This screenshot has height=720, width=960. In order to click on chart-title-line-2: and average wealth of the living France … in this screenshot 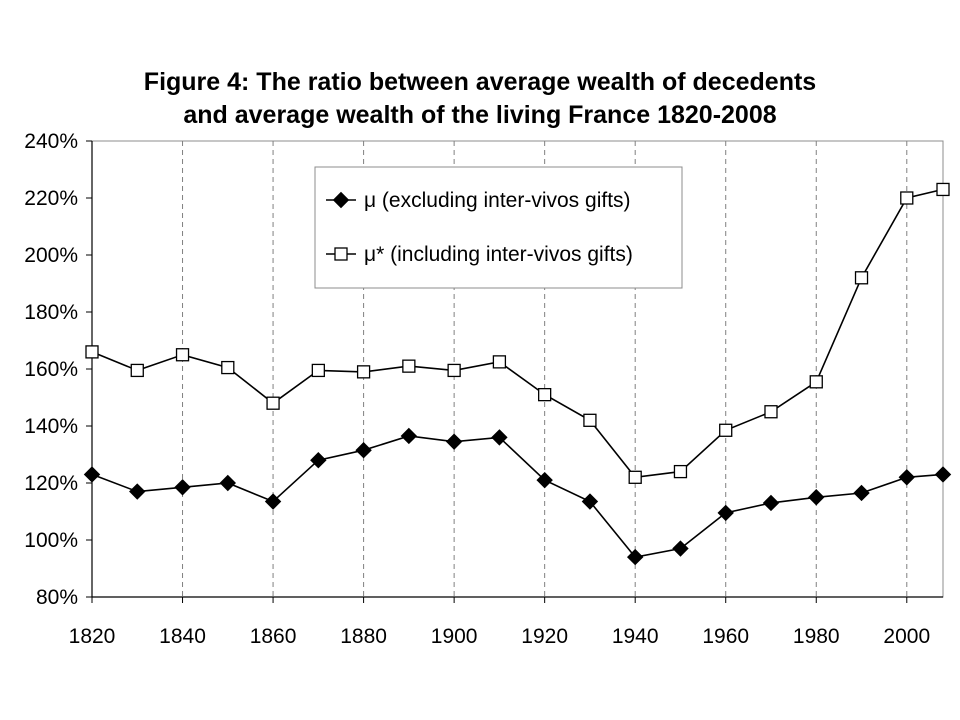, I will do `click(480, 115)`.